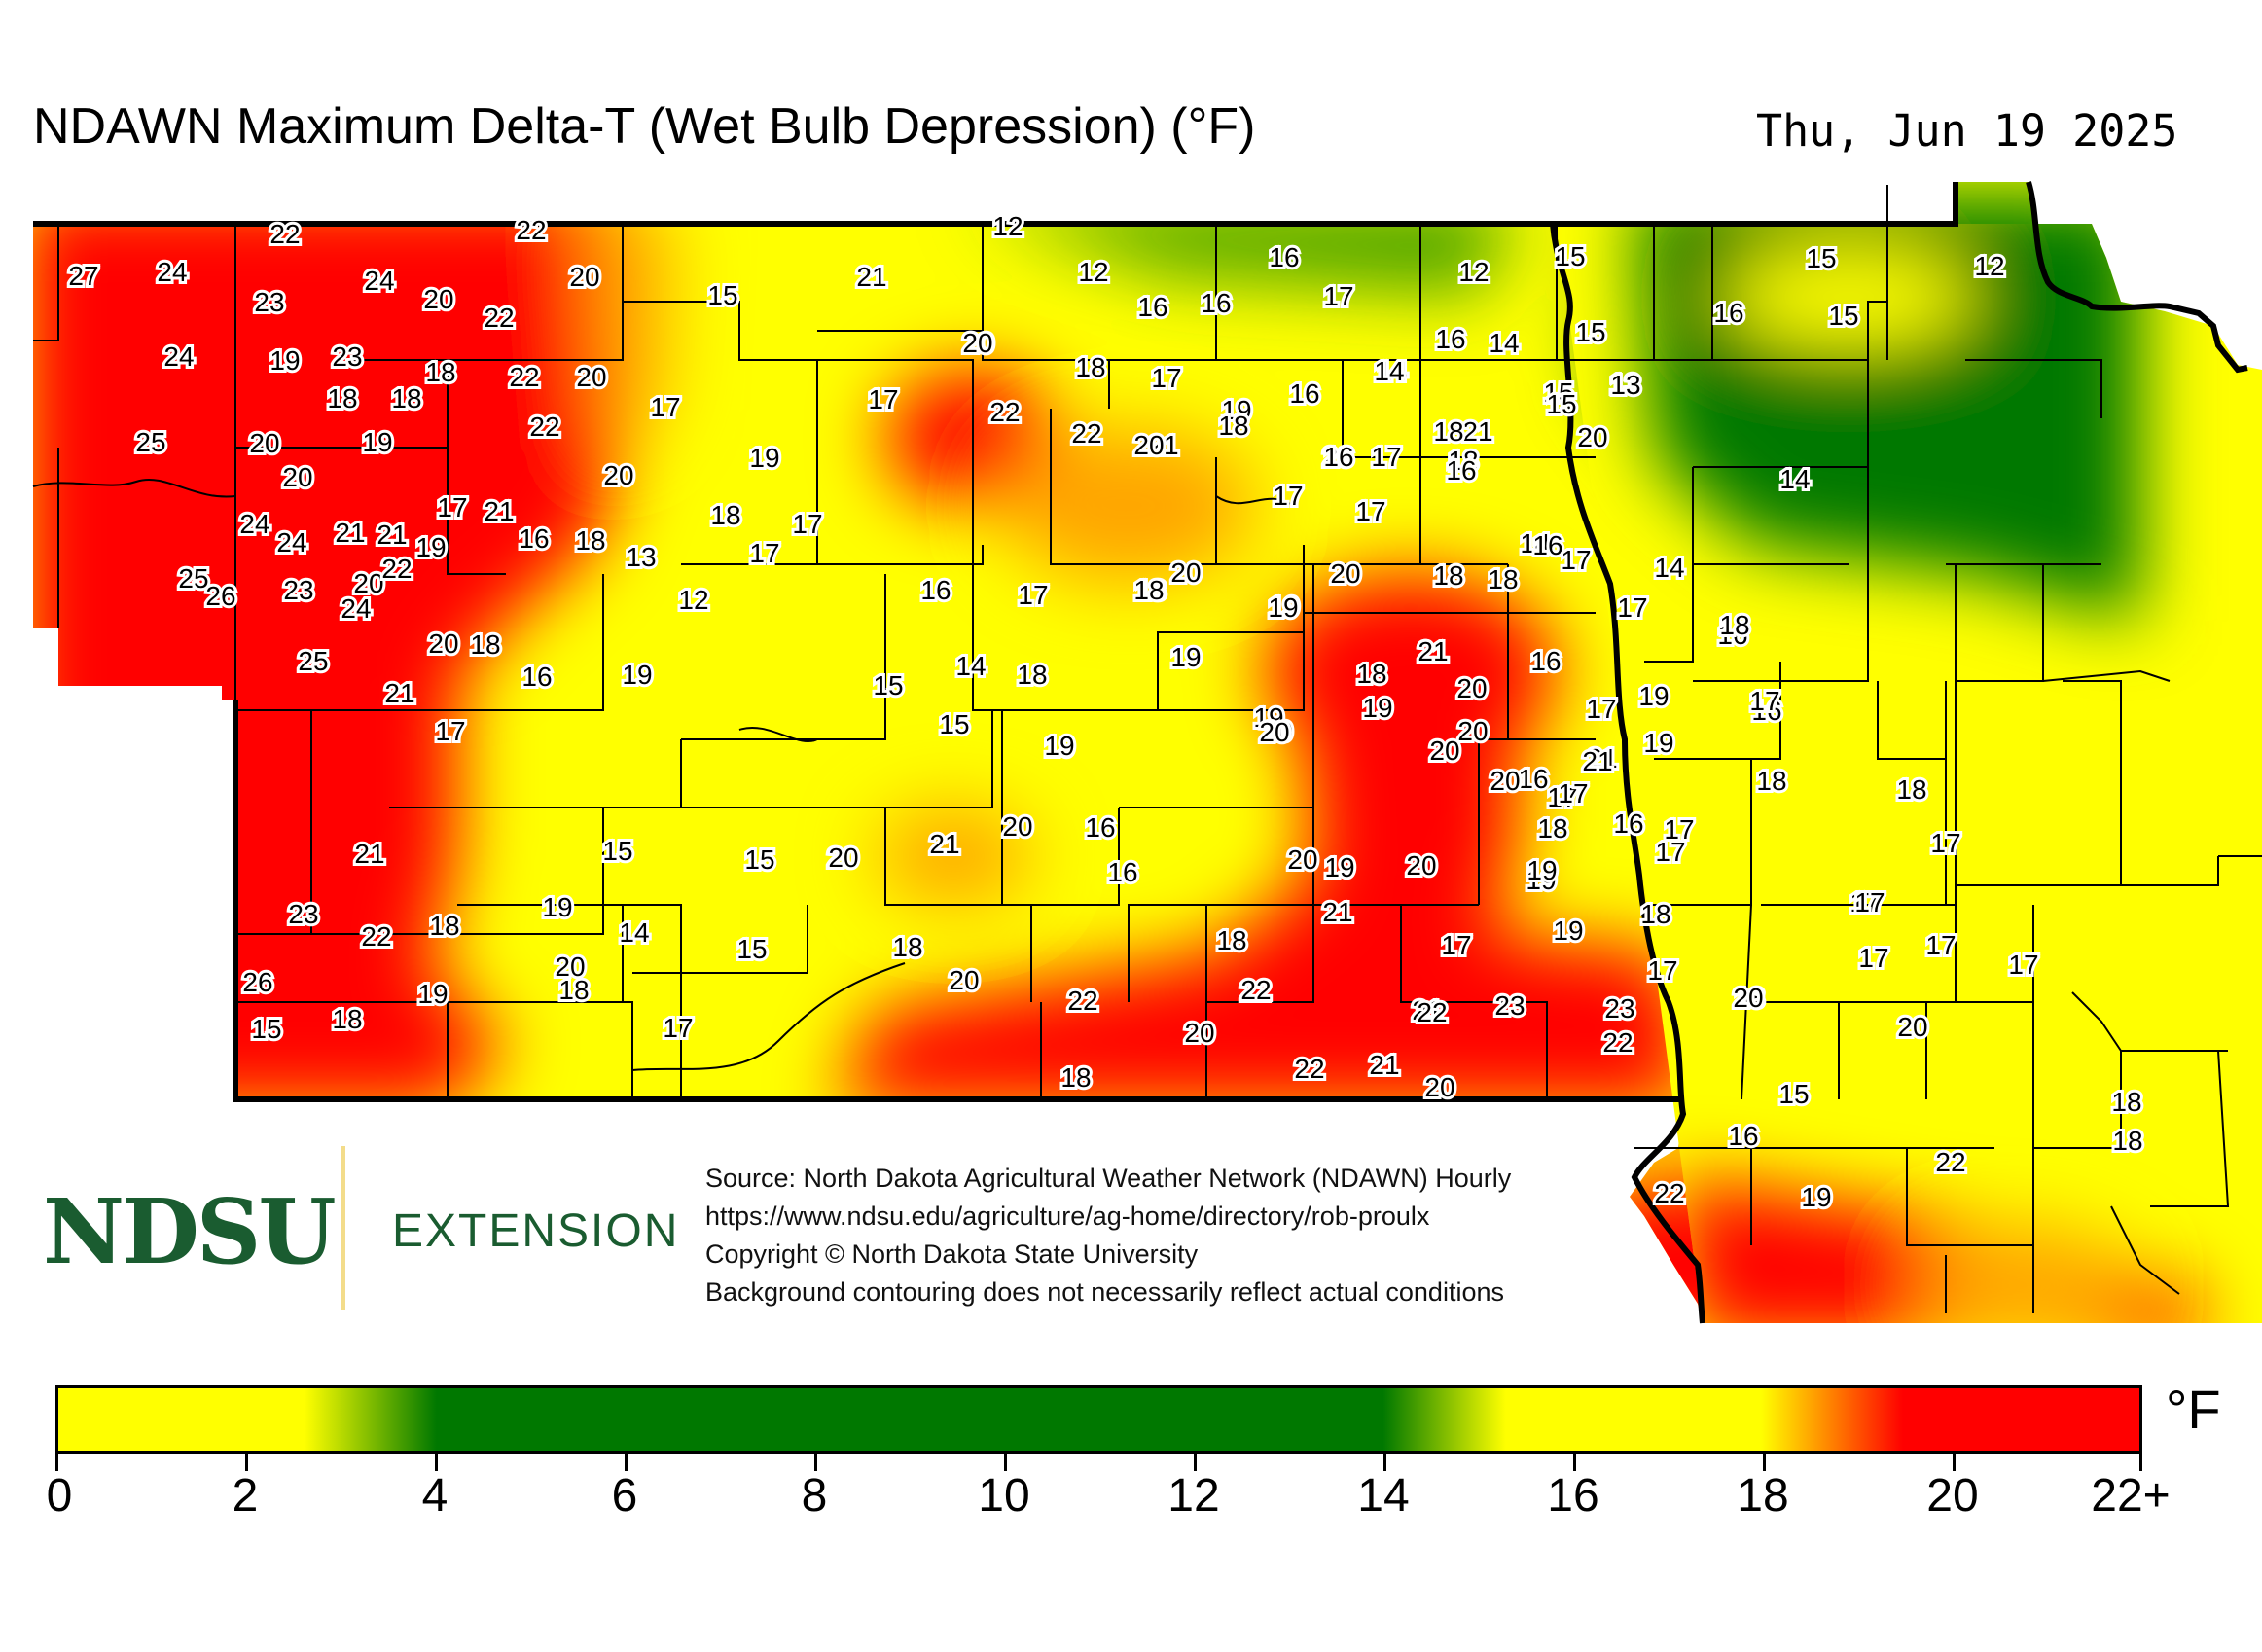 The height and width of the screenshot is (1652, 2262). What do you see at coordinates (2193, 1409) in the screenshot?
I see `legend-unit: °F` at bounding box center [2193, 1409].